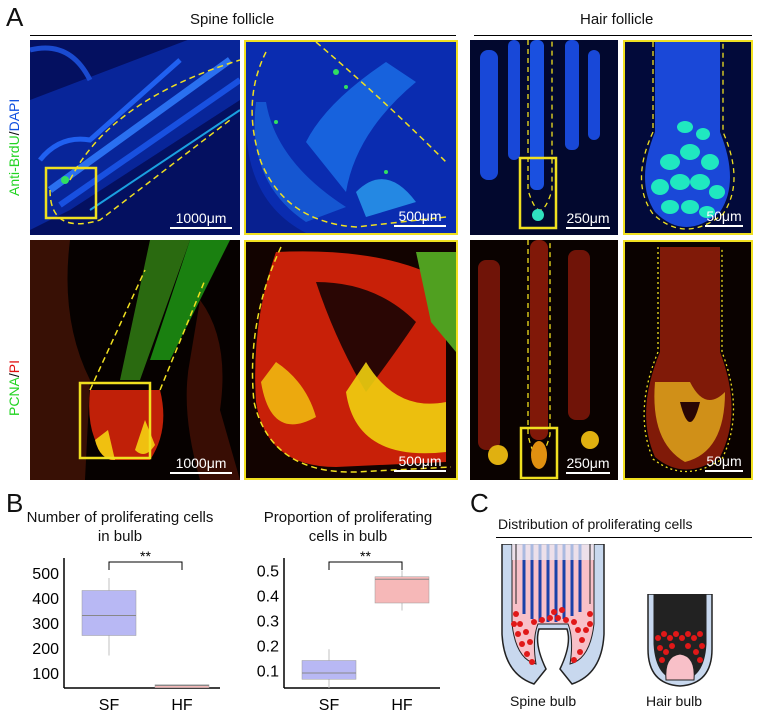 This screenshot has height=718, width=760. Describe the element at coordinates (420, 462) in the screenshot. I see `scale-bar-6: 500μm` at that location.